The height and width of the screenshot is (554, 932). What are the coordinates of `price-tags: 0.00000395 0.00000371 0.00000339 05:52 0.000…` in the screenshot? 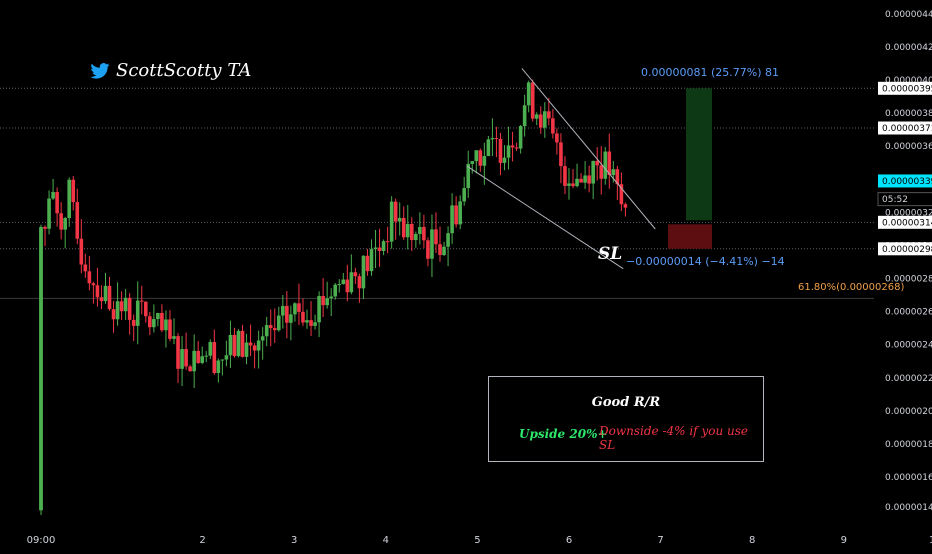 It's located at (904, 168).